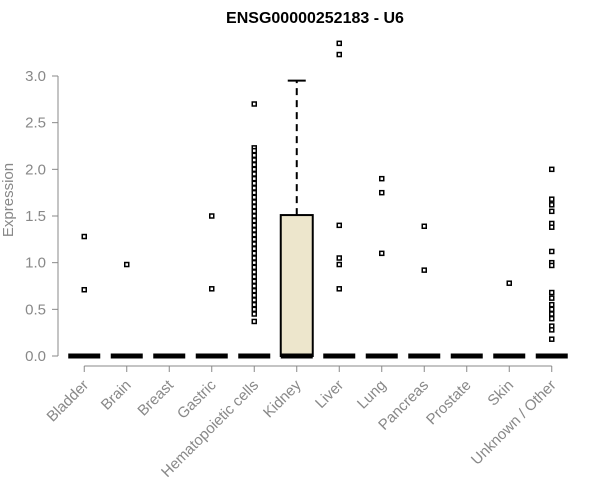  What do you see at coordinates (155, 397) in the screenshot?
I see `x-tick-label: Breast` at bounding box center [155, 397].